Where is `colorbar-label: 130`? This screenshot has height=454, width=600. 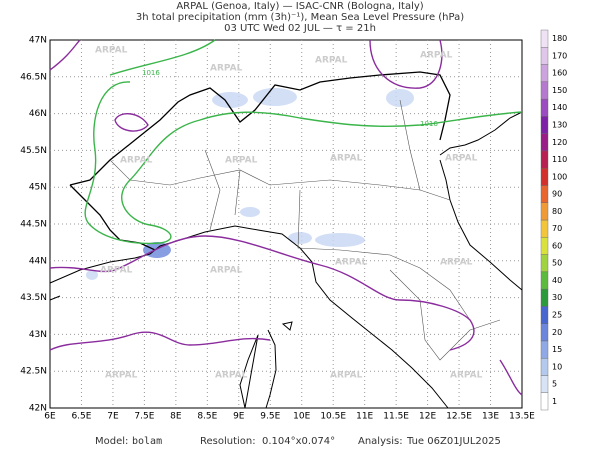 colorbar-label: 130 is located at coordinates (559, 125).